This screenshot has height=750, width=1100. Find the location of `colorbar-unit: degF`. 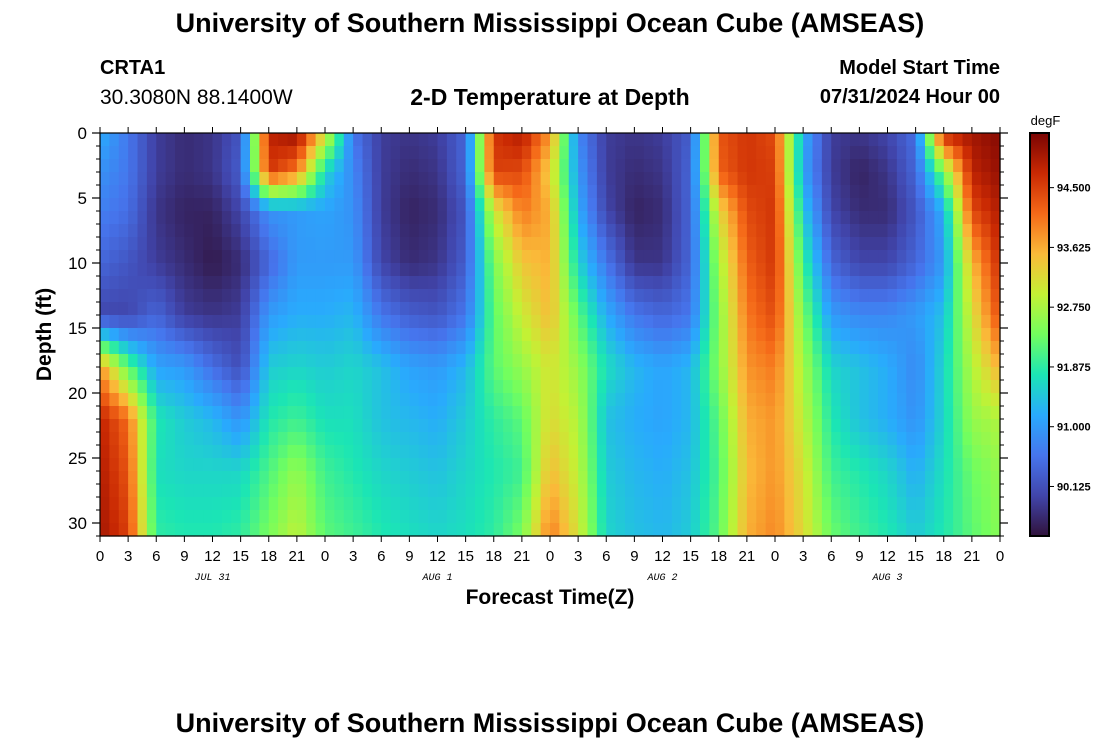

colorbar-unit: degF is located at coordinates (1046, 120).